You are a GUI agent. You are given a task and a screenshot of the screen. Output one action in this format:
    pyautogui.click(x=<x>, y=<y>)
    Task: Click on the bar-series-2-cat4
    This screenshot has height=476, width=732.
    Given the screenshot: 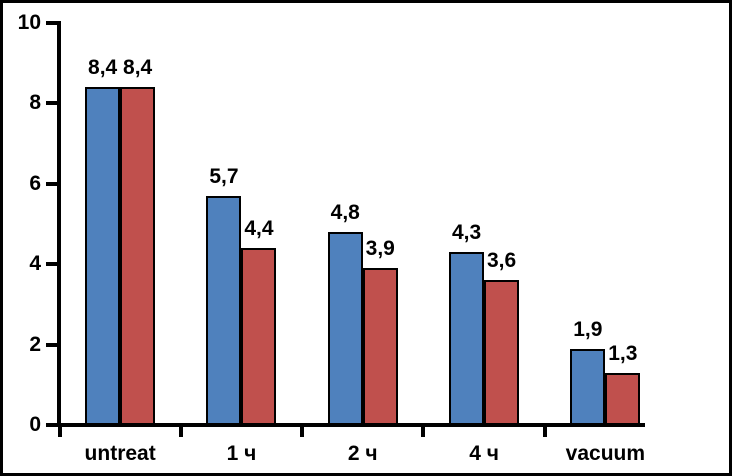 What is the action you would take?
    pyautogui.click(x=623, y=398)
    